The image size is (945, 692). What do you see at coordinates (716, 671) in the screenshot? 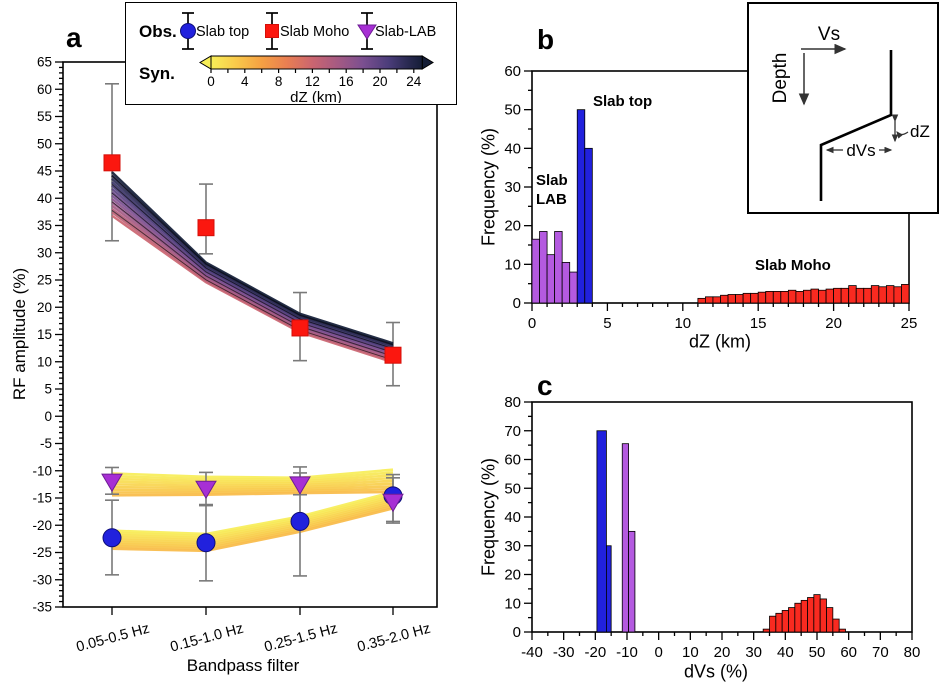
I see `panel-c-x-axis-title: dVs (%)` at bounding box center [716, 671].